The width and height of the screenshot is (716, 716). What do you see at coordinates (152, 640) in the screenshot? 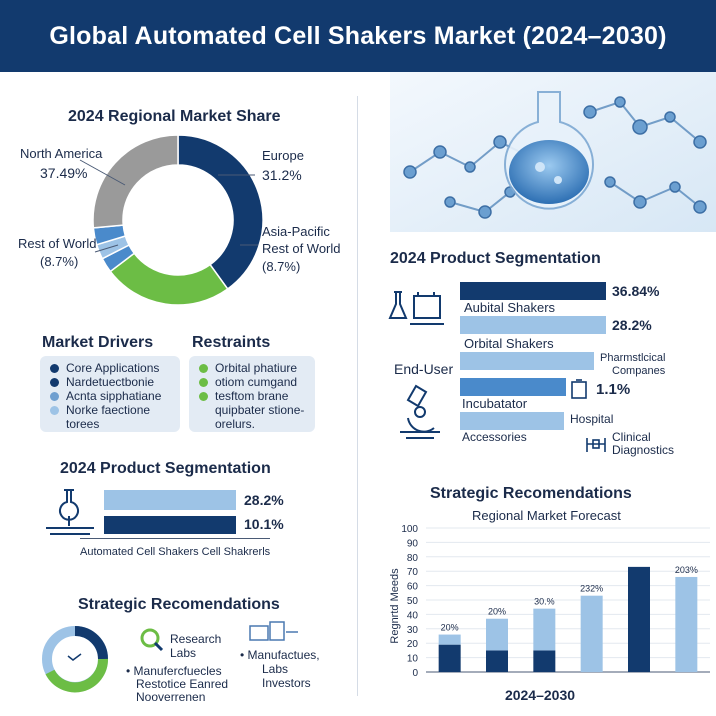
I see `magnifier-q-icon` at bounding box center [152, 640].